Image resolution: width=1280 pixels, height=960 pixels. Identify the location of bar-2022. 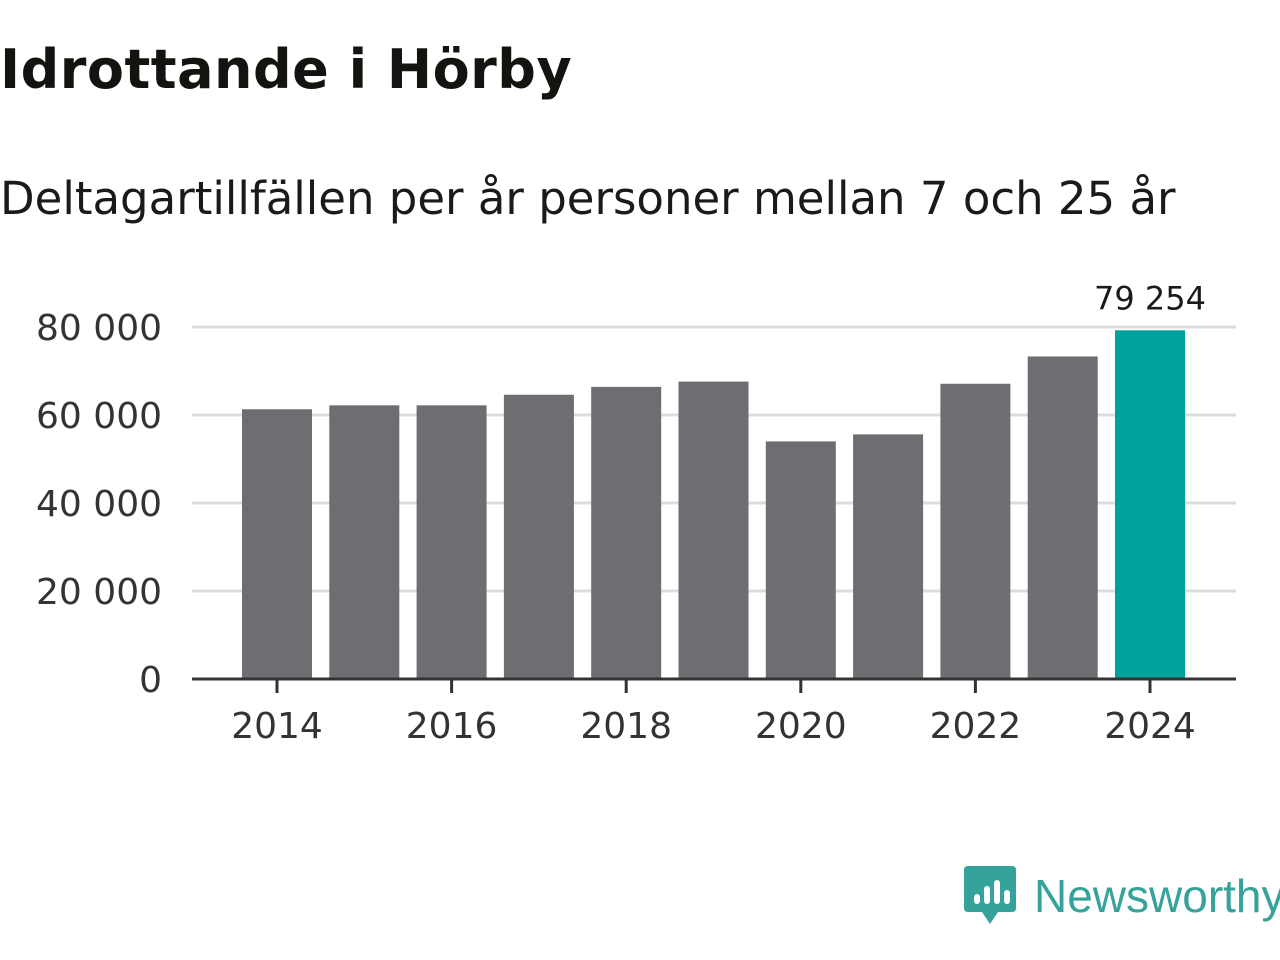
(975, 531).